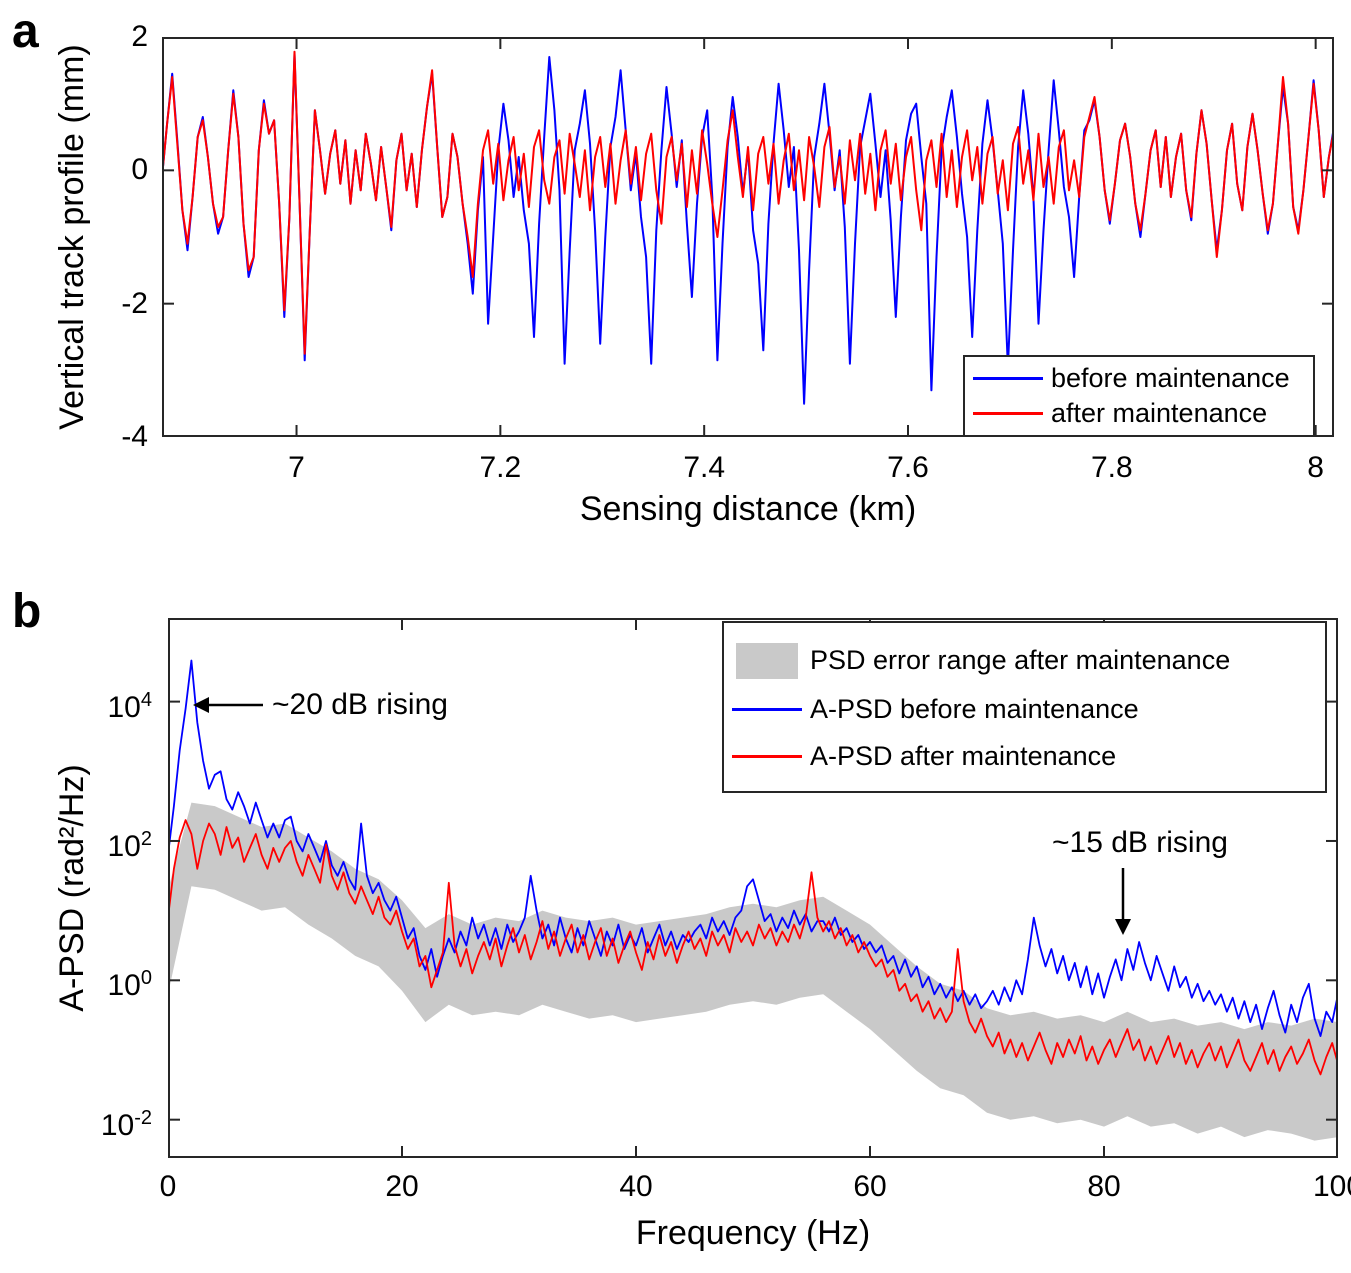 This screenshot has height=1273, width=1351. What do you see at coordinates (500, 467) in the screenshot?
I see `panel-a-x-tick-label: 7.2` at bounding box center [500, 467].